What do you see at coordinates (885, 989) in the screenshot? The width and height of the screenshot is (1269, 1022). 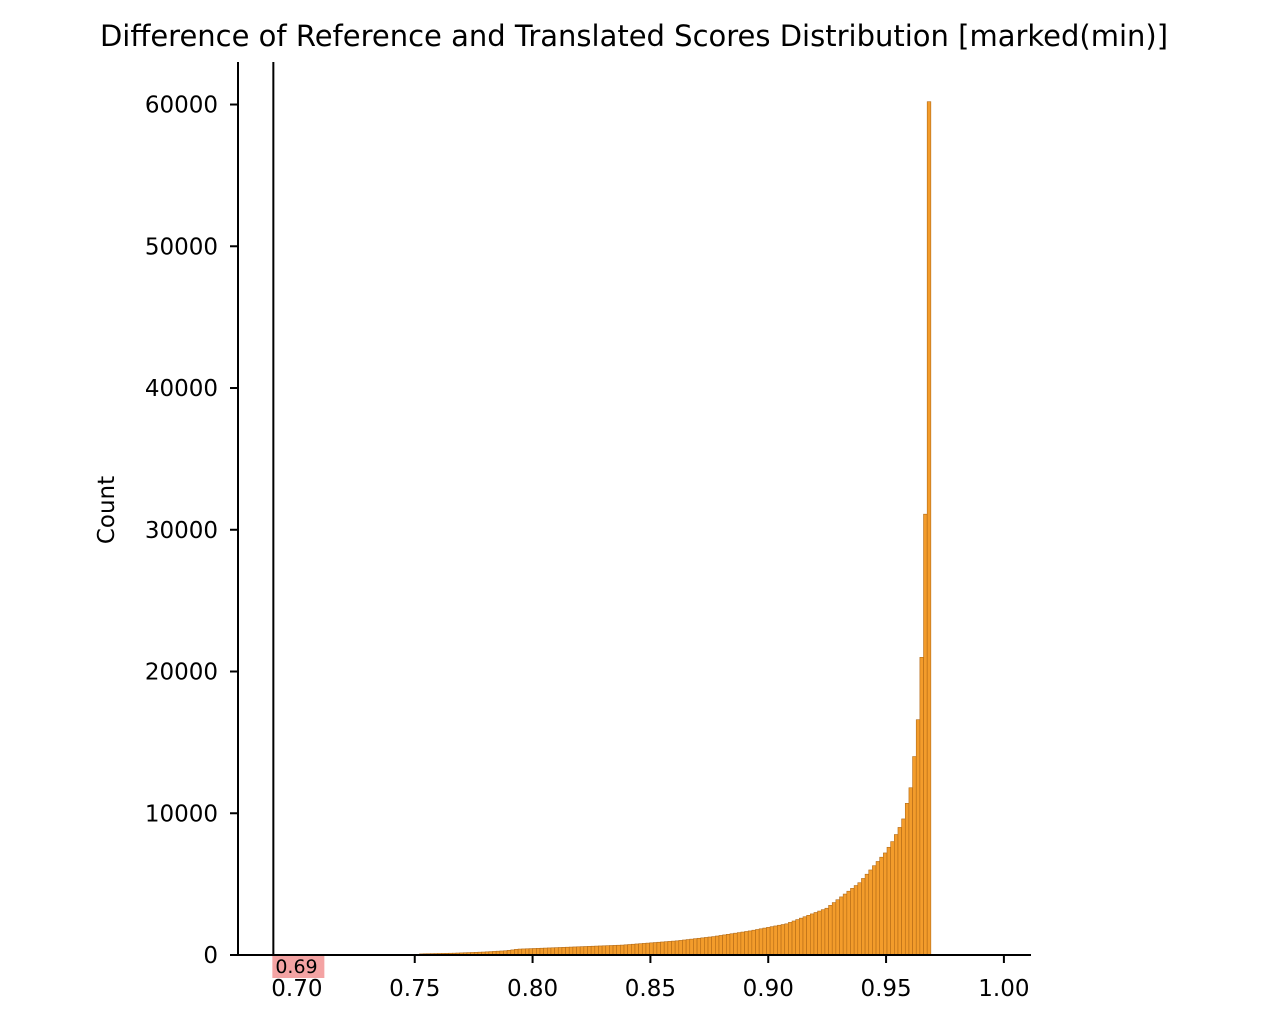 I see `x-tick-label: 0.95` at bounding box center [885, 989].